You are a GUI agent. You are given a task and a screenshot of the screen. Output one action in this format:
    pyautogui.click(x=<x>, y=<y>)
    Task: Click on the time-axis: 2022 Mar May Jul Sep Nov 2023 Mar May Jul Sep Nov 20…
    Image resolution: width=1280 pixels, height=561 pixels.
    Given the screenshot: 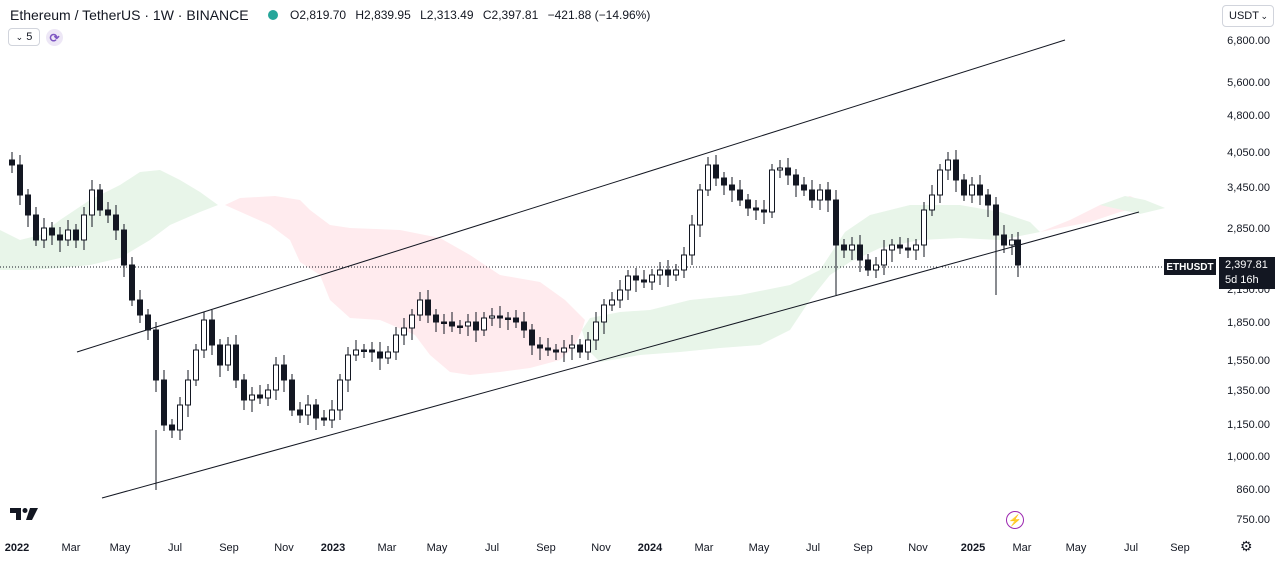 What is the action you would take?
    pyautogui.click(x=597, y=548)
    